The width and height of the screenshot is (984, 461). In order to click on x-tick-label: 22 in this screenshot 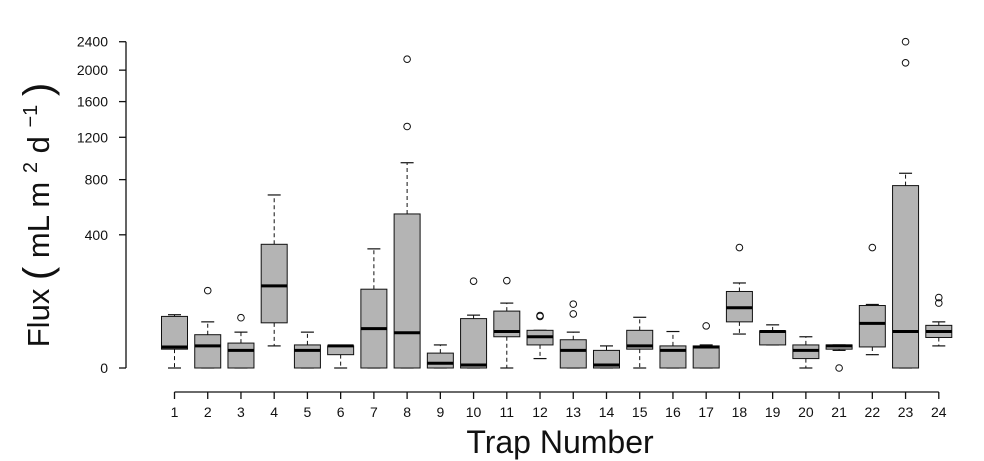, I will do `click(873, 412)`.